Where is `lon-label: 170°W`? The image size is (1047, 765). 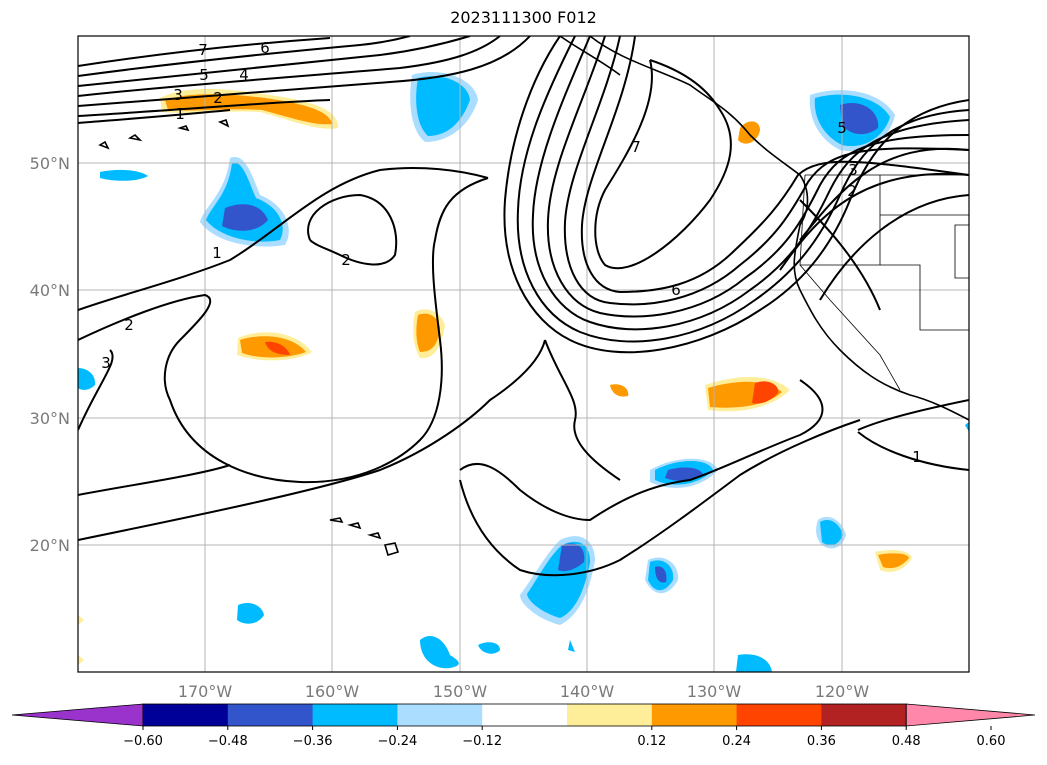
lon-label: 170°W is located at coordinates (205, 691).